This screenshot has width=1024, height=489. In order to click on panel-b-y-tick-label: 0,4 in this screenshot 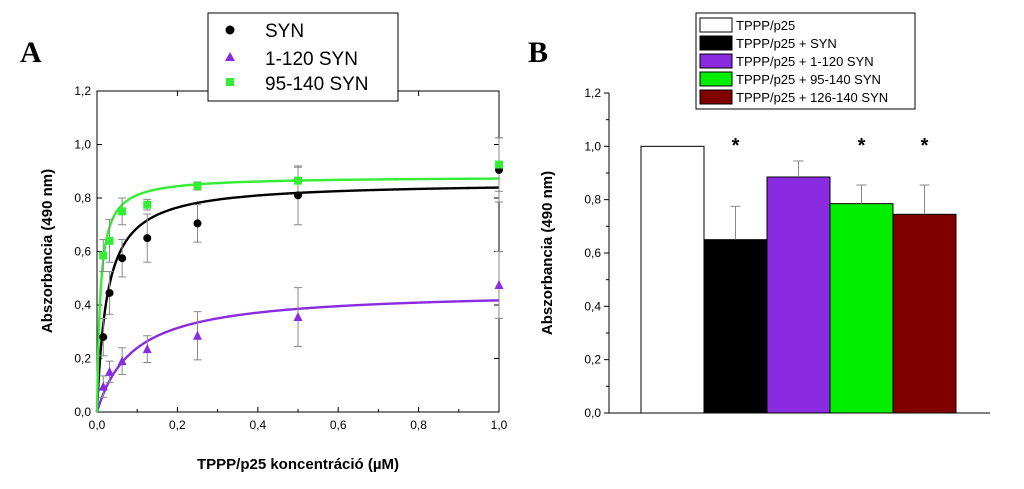, I will do `click(592, 306)`.